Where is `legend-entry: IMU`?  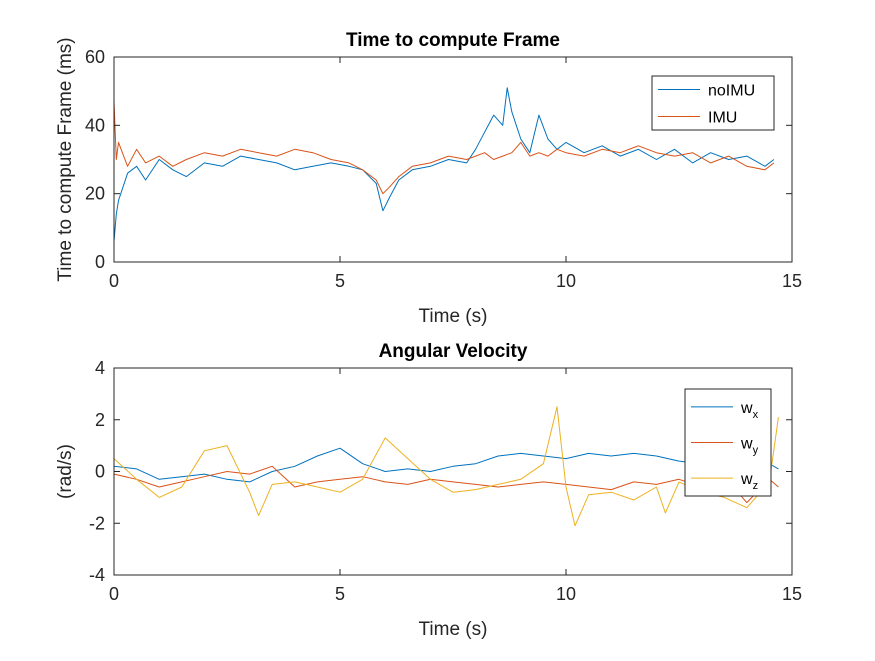 legend-entry: IMU is located at coordinates (722, 118).